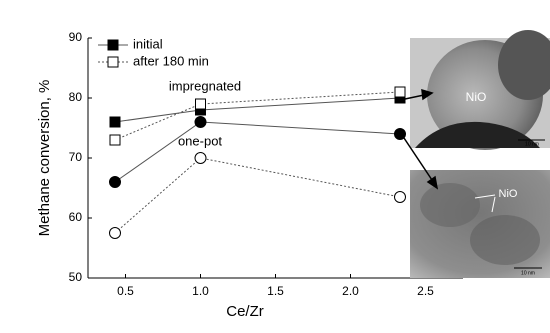 The height and width of the screenshot is (333, 550). I want to click on y-tick-label: 50, so click(76, 277).